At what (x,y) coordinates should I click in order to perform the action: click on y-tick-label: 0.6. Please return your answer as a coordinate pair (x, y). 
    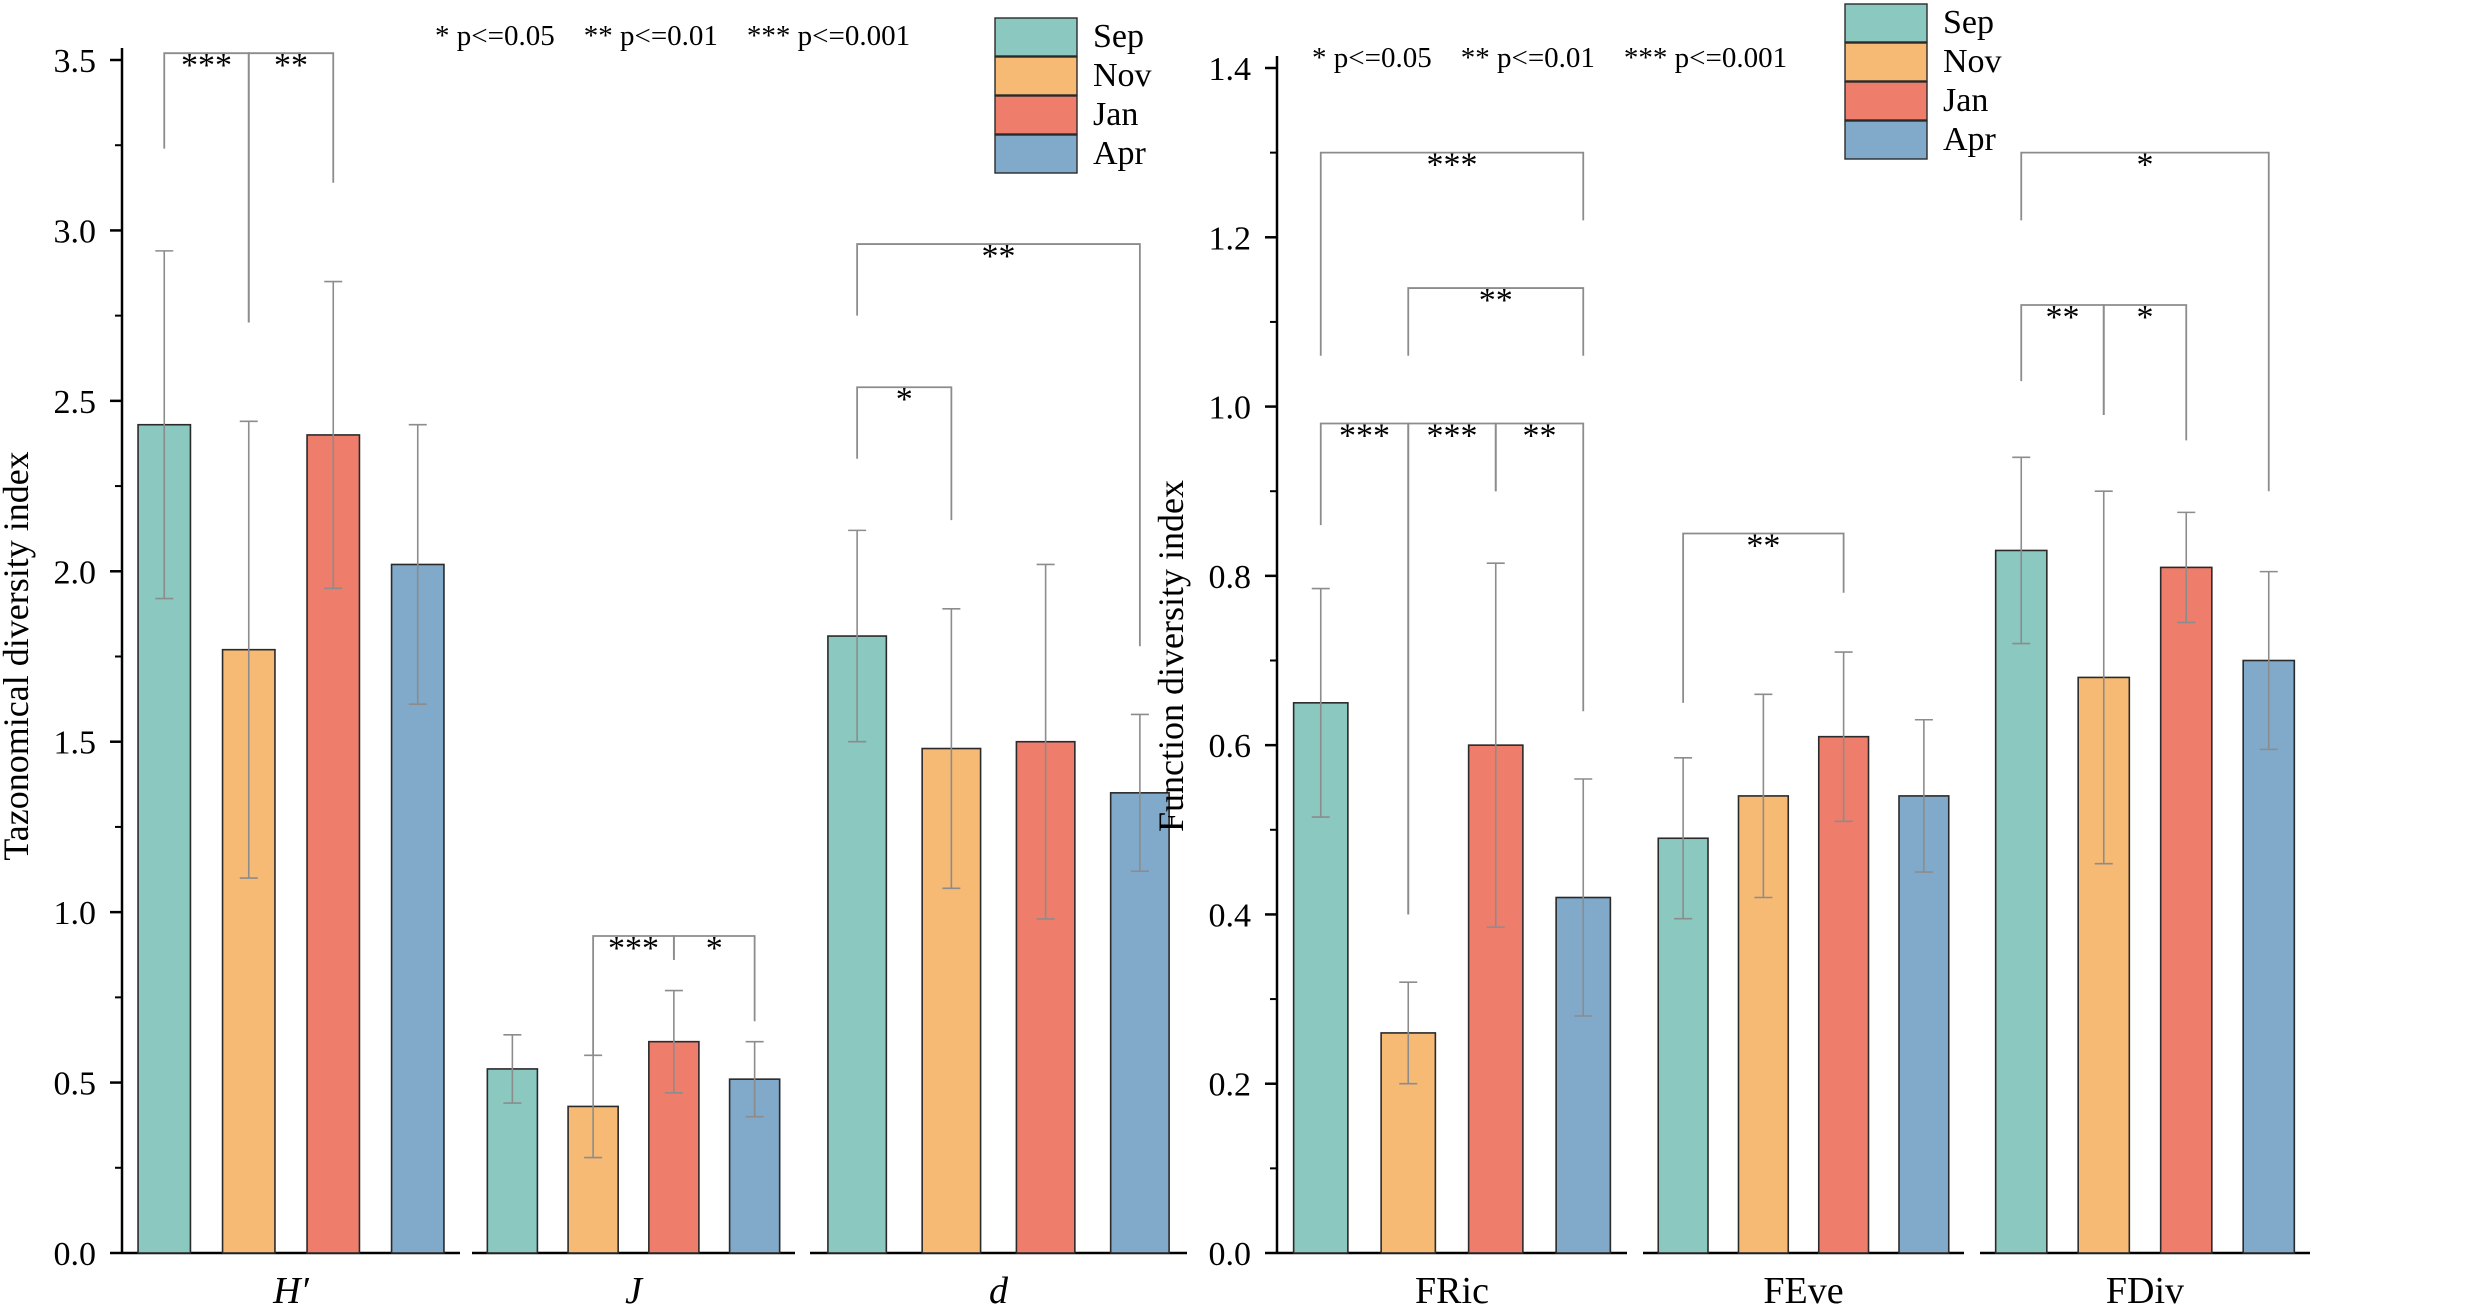
    Looking at the image, I should click on (1230, 746).